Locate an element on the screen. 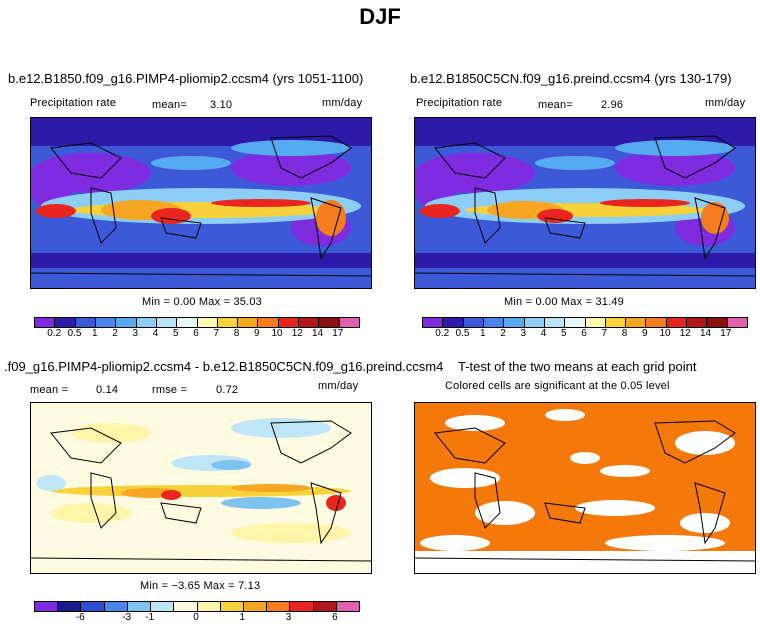 The height and width of the screenshot is (627, 760). panel1-map is located at coordinates (201, 203).